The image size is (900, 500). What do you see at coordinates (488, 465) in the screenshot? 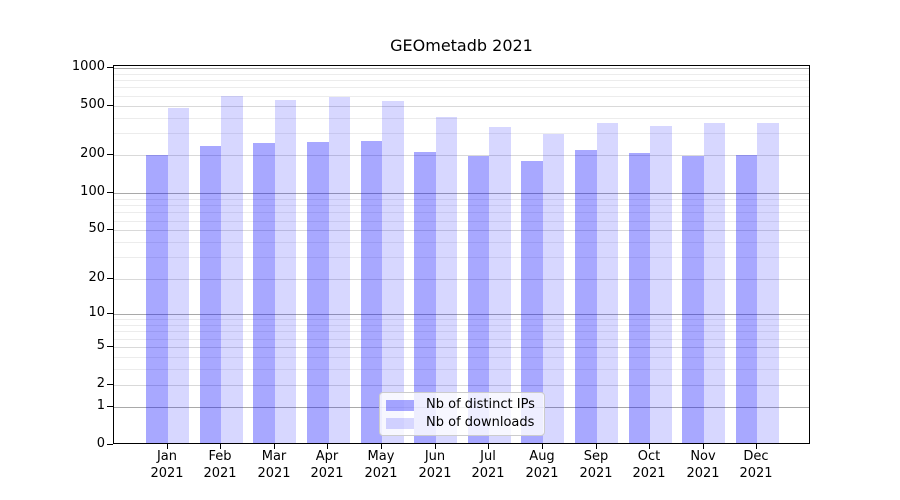
I see `x-tick-label-jul: Jul 2021` at bounding box center [488, 465].